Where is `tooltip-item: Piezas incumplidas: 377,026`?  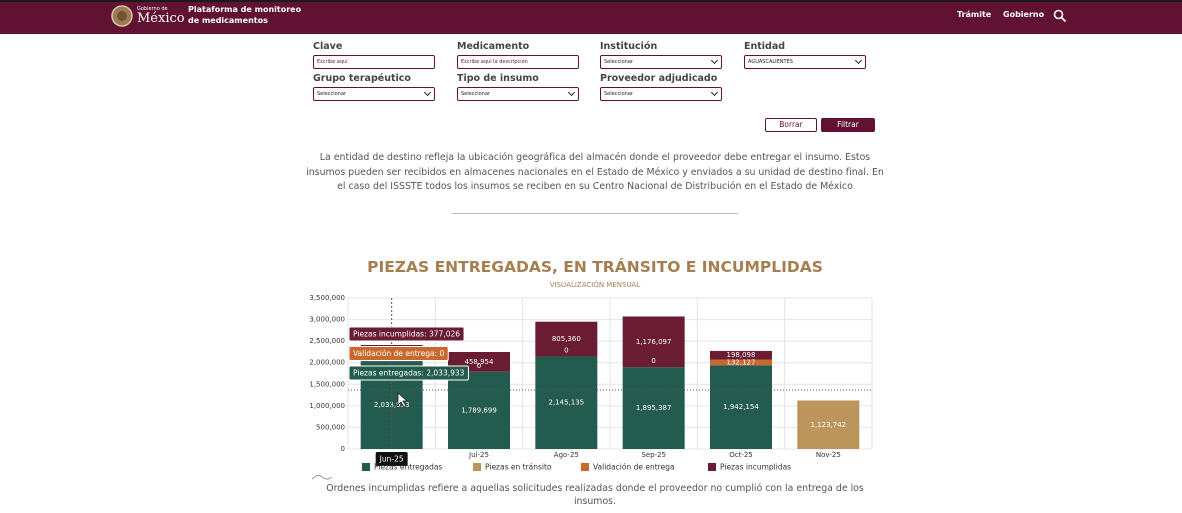
tooltip-item: Piezas incumplidas: 377,026 is located at coordinates (406, 334).